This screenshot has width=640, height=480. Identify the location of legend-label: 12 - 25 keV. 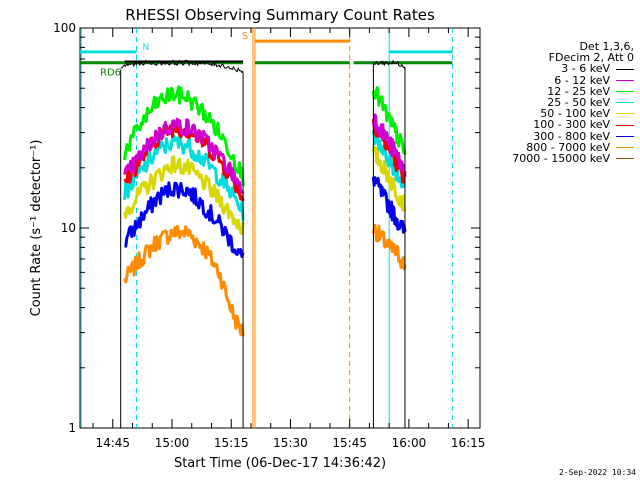
(578, 91).